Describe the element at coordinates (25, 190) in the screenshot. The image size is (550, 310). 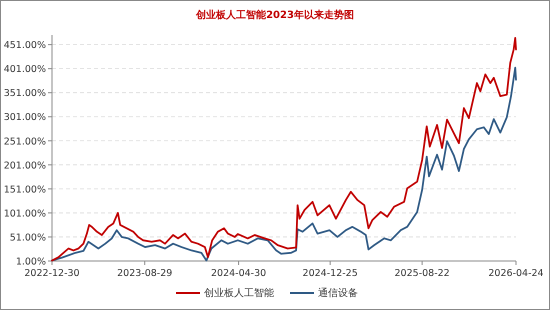
I see `y-tick-label: 151.00%` at that location.